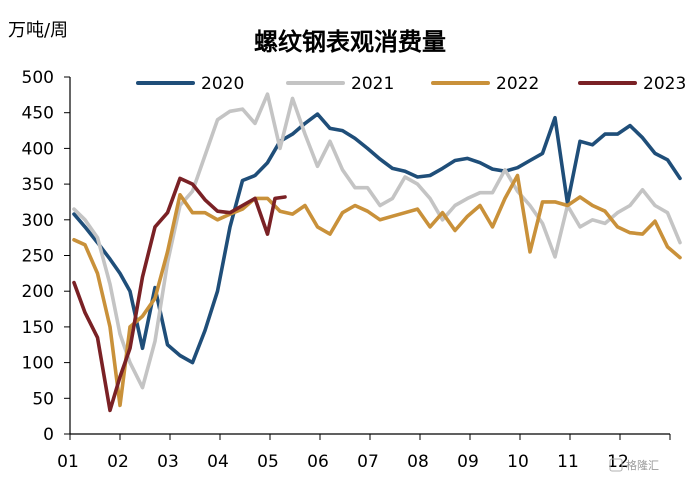 This screenshot has width=700, height=482. What do you see at coordinates (38, 78) in the screenshot?
I see `y-tick-label: 500` at bounding box center [38, 78].